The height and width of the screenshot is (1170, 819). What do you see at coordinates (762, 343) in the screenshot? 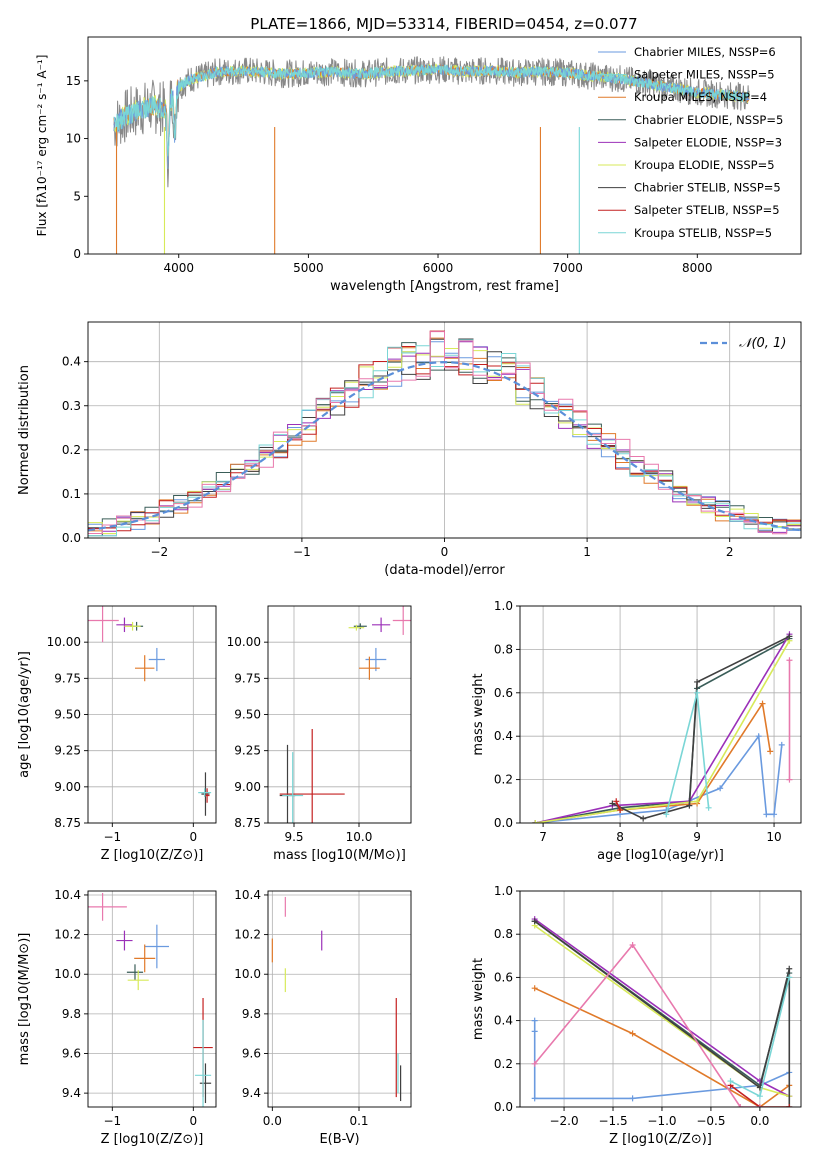
I see `legend-entry: 𝒩(0, 1)` at bounding box center [762, 343].